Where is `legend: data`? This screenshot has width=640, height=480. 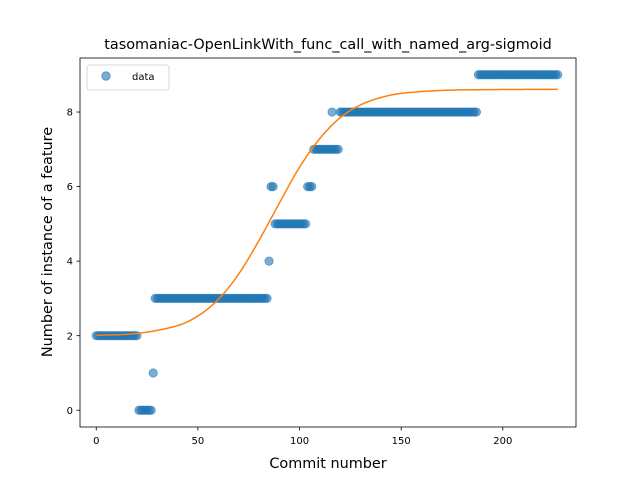 legend: data is located at coordinates (128, 77).